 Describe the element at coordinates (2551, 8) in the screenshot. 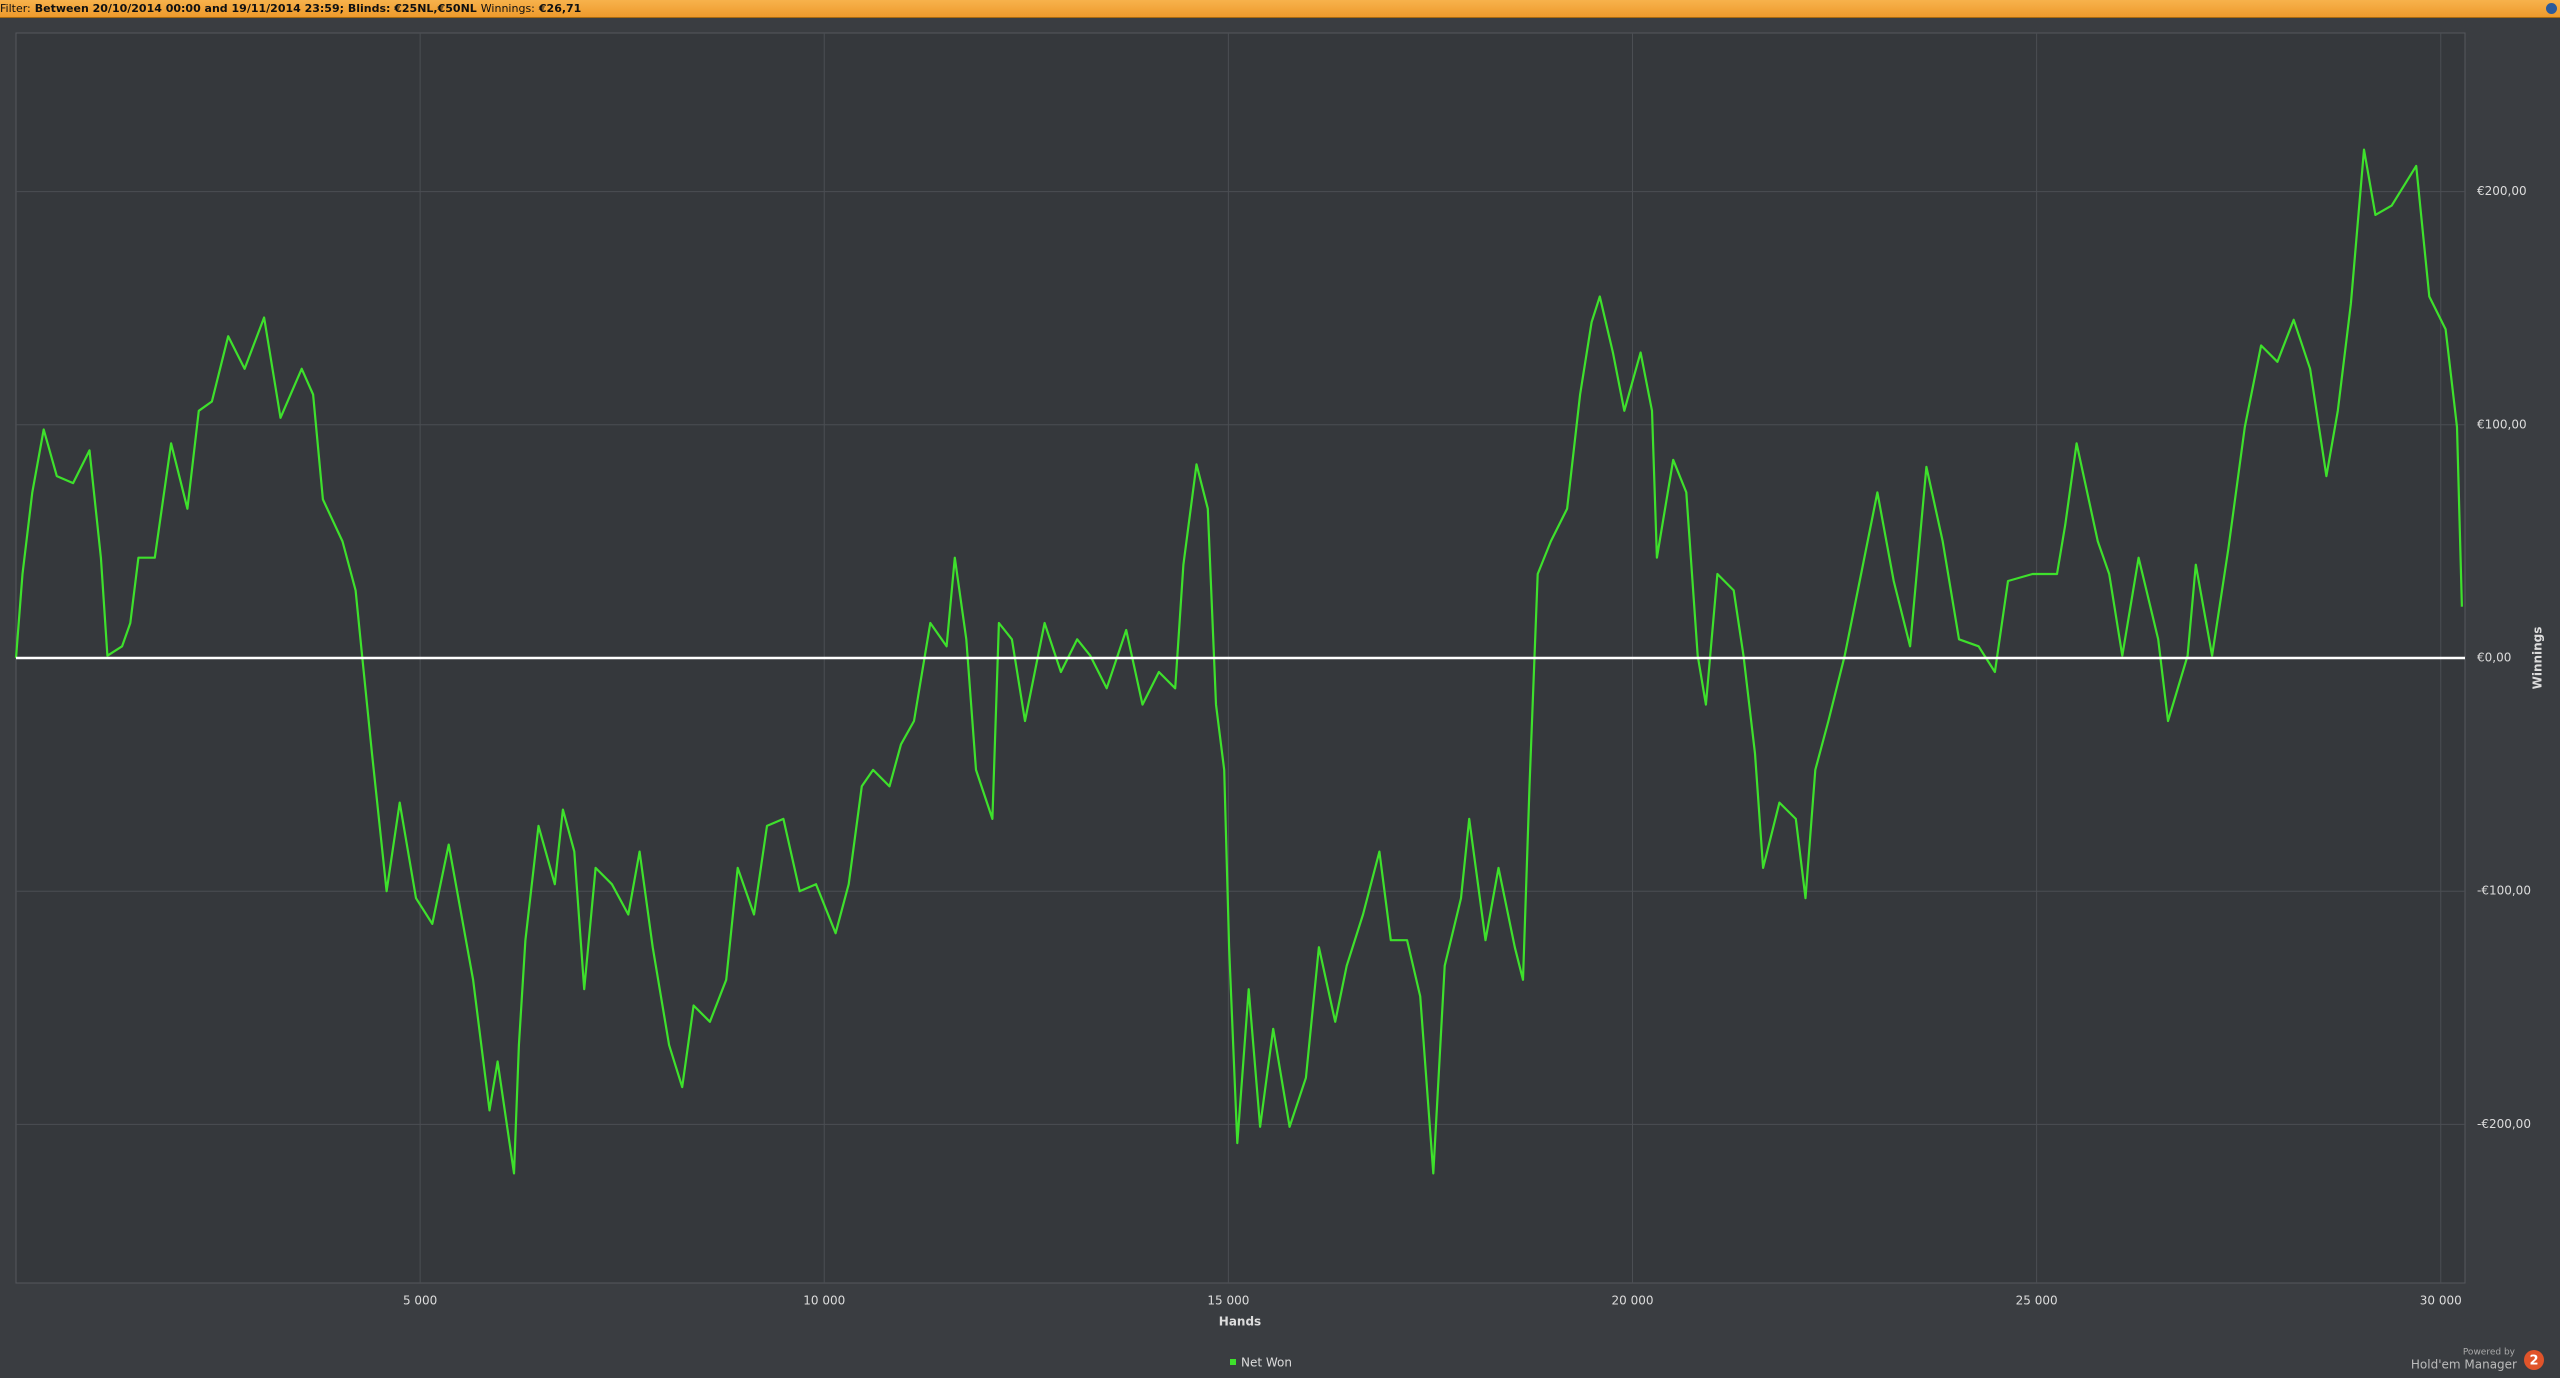

I see `help-icon` at that location.